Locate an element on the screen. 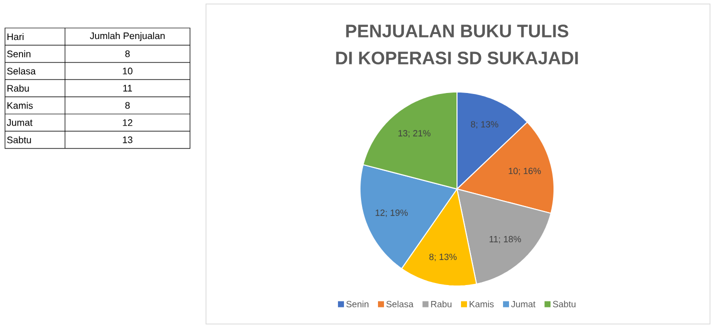 Image resolution: width=717 pixels, height=334 pixels. data-label: 11; 18% is located at coordinates (505, 240).